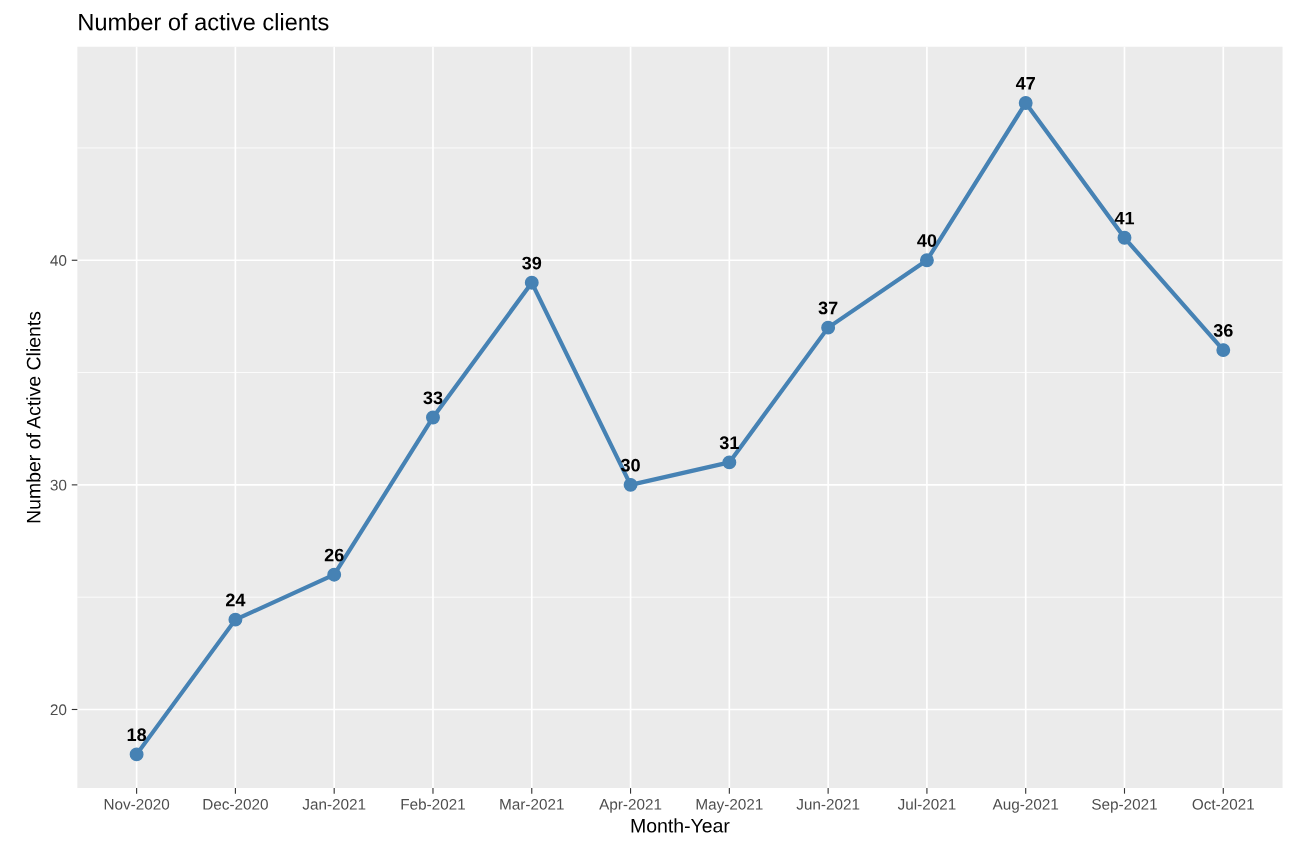 Image resolution: width=1289 pixels, height=852 pixels. What do you see at coordinates (630, 805) in the screenshot?
I see `x-tick-label: Apr-2021` at bounding box center [630, 805].